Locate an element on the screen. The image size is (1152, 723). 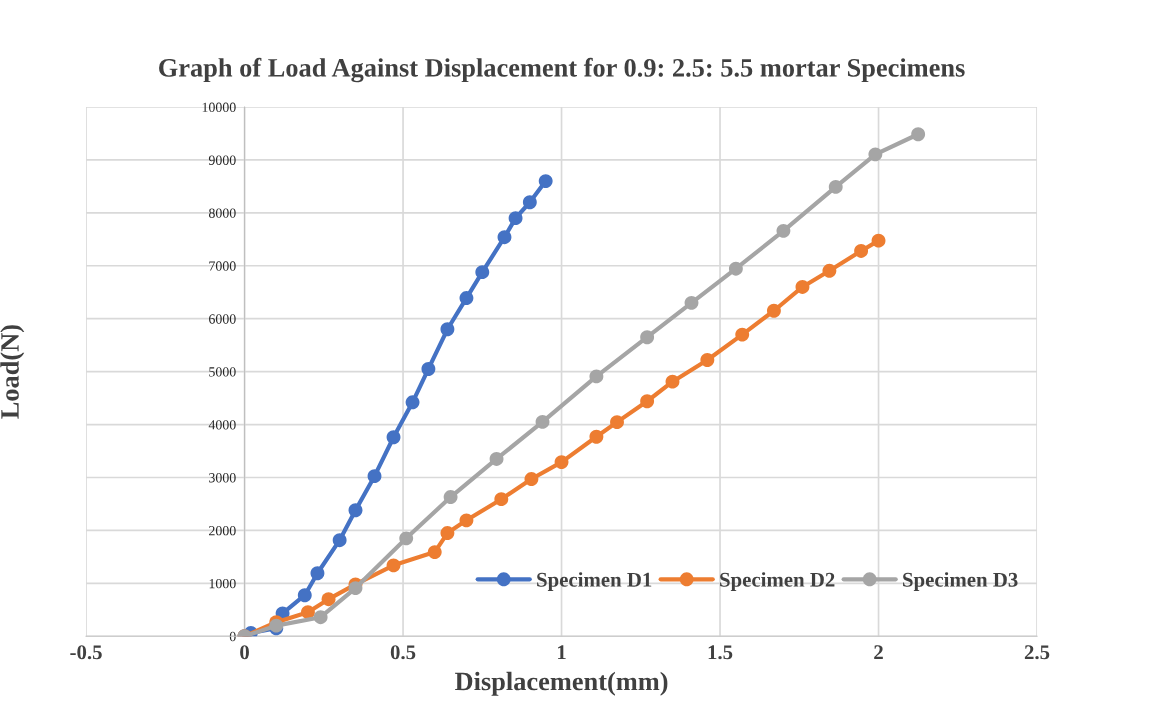
y-tick-label: 4000 is located at coordinates (222, 425).